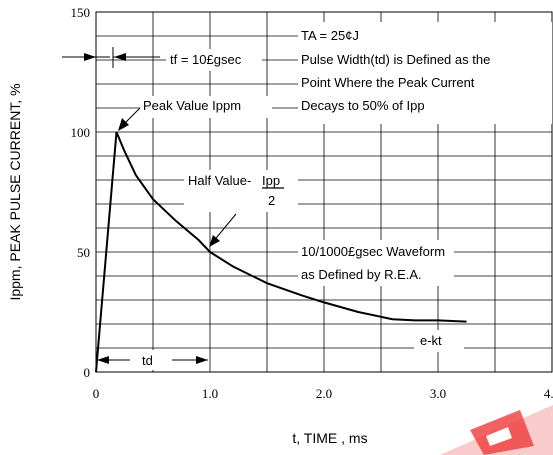  I want to click on peak-label-background, so click(206, 107).